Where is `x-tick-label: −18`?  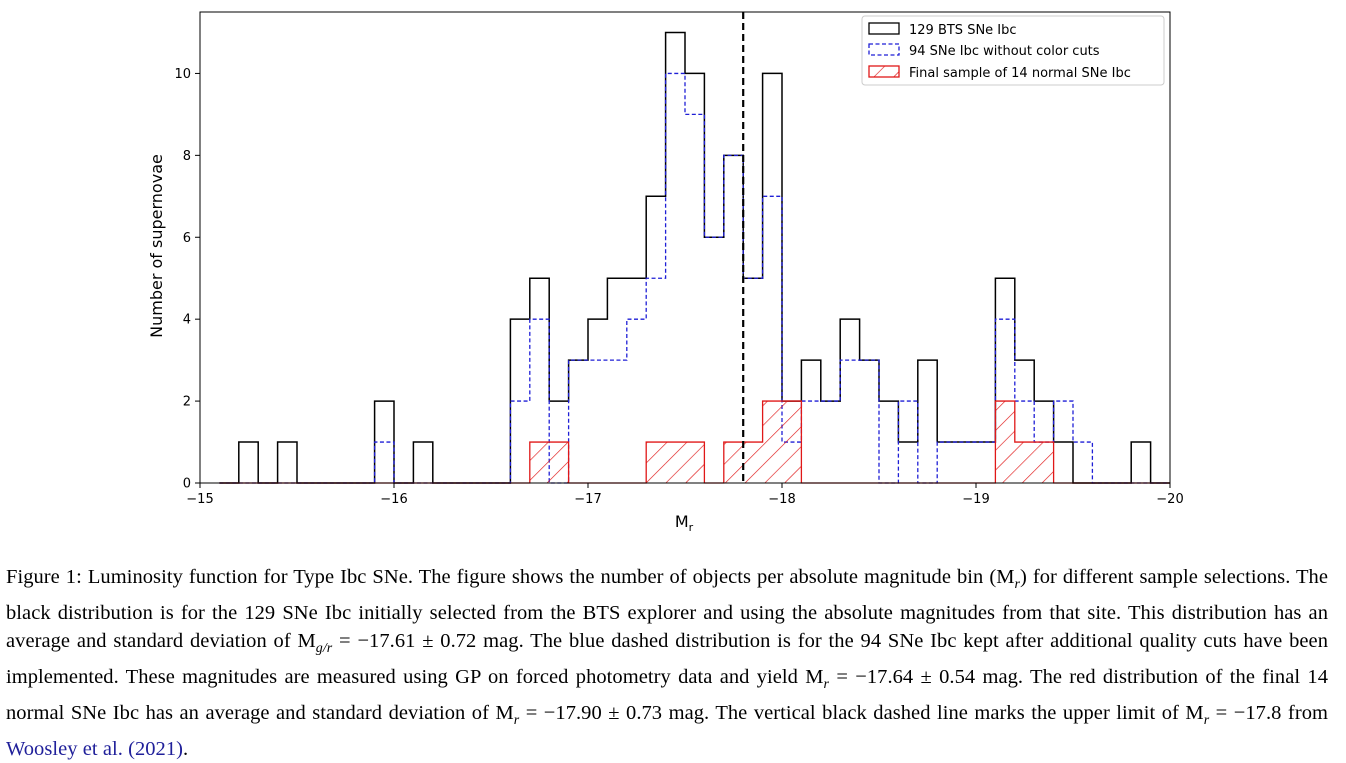
x-tick-label: −18 is located at coordinates (781, 499).